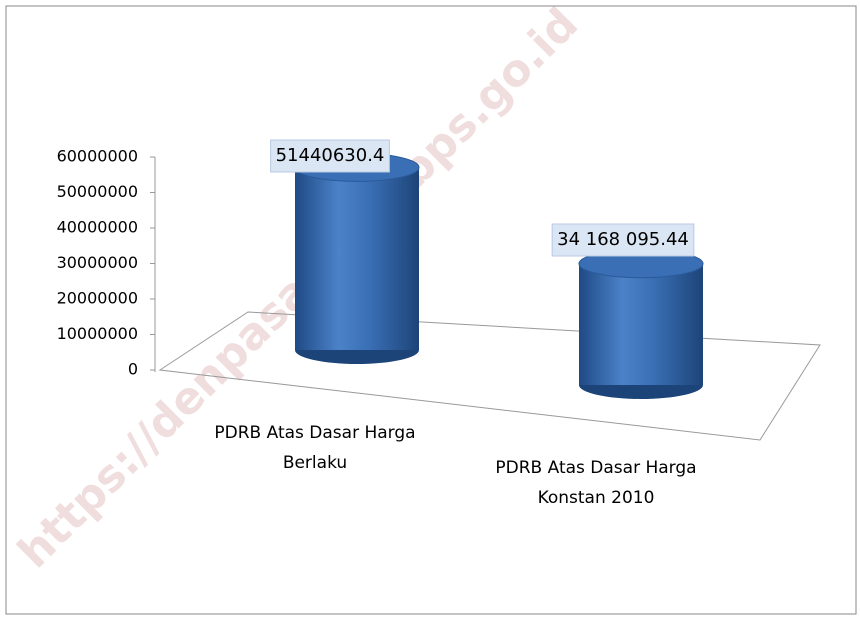  Describe the element at coordinates (97, 191) in the screenshot. I see `y-tick-label: 50000000` at that location.